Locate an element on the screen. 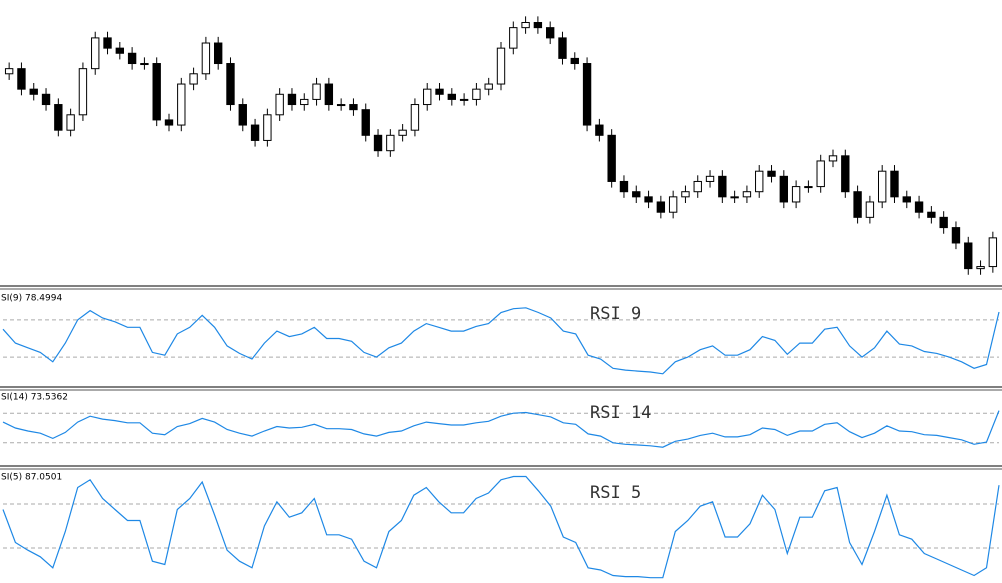  indicator-annotation: RSI 5 is located at coordinates (615, 493).